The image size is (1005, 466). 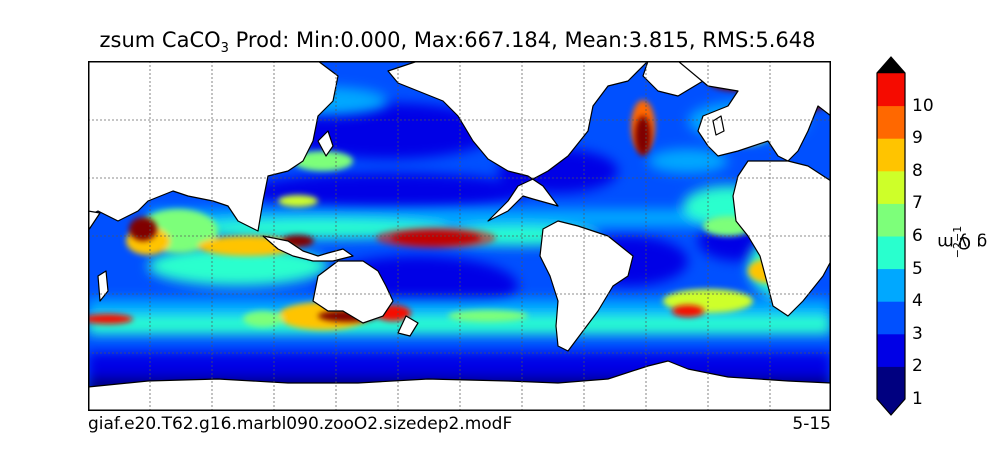 What do you see at coordinates (127, 40) in the screenshot?
I see `title-field: zsum` at bounding box center [127, 40].